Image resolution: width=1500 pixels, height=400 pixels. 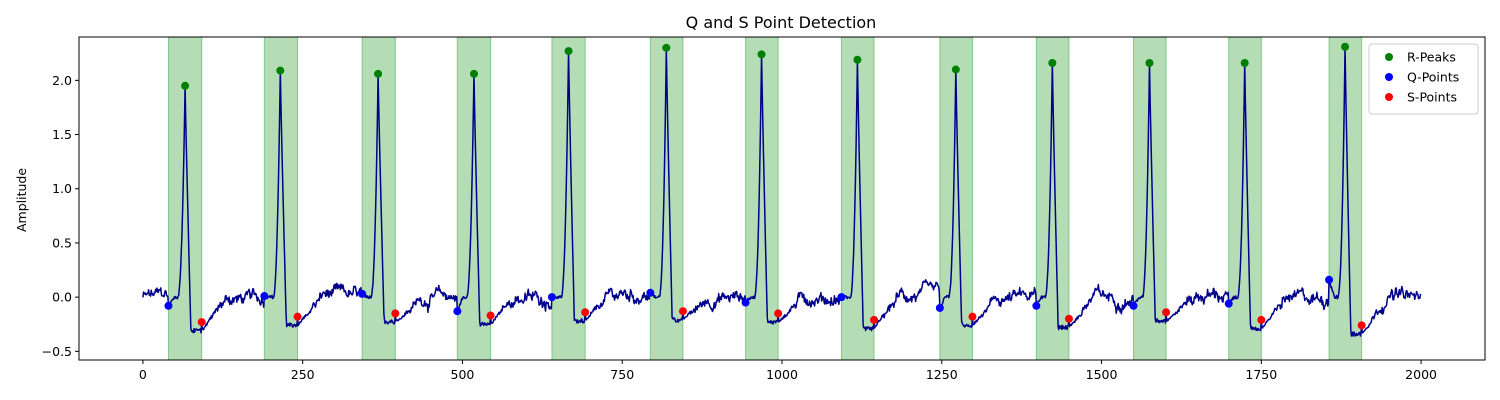 What do you see at coordinates (1389, 97) in the screenshot?
I see `s-point-legend-swatch` at bounding box center [1389, 97].